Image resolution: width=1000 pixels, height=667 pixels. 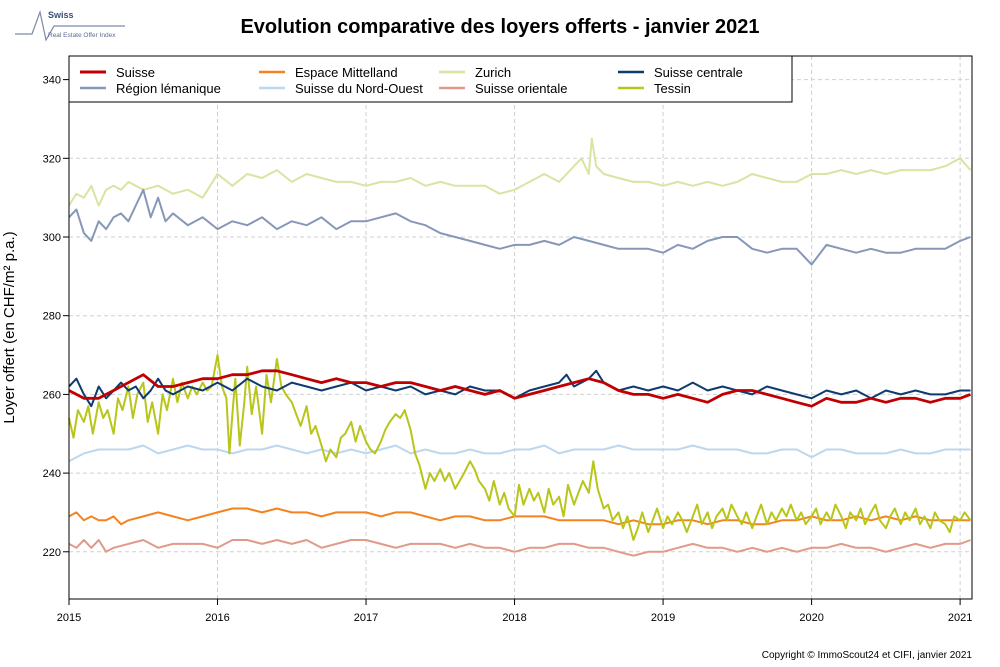 I want to click on legend-item: Suisse, so click(x=117, y=72).